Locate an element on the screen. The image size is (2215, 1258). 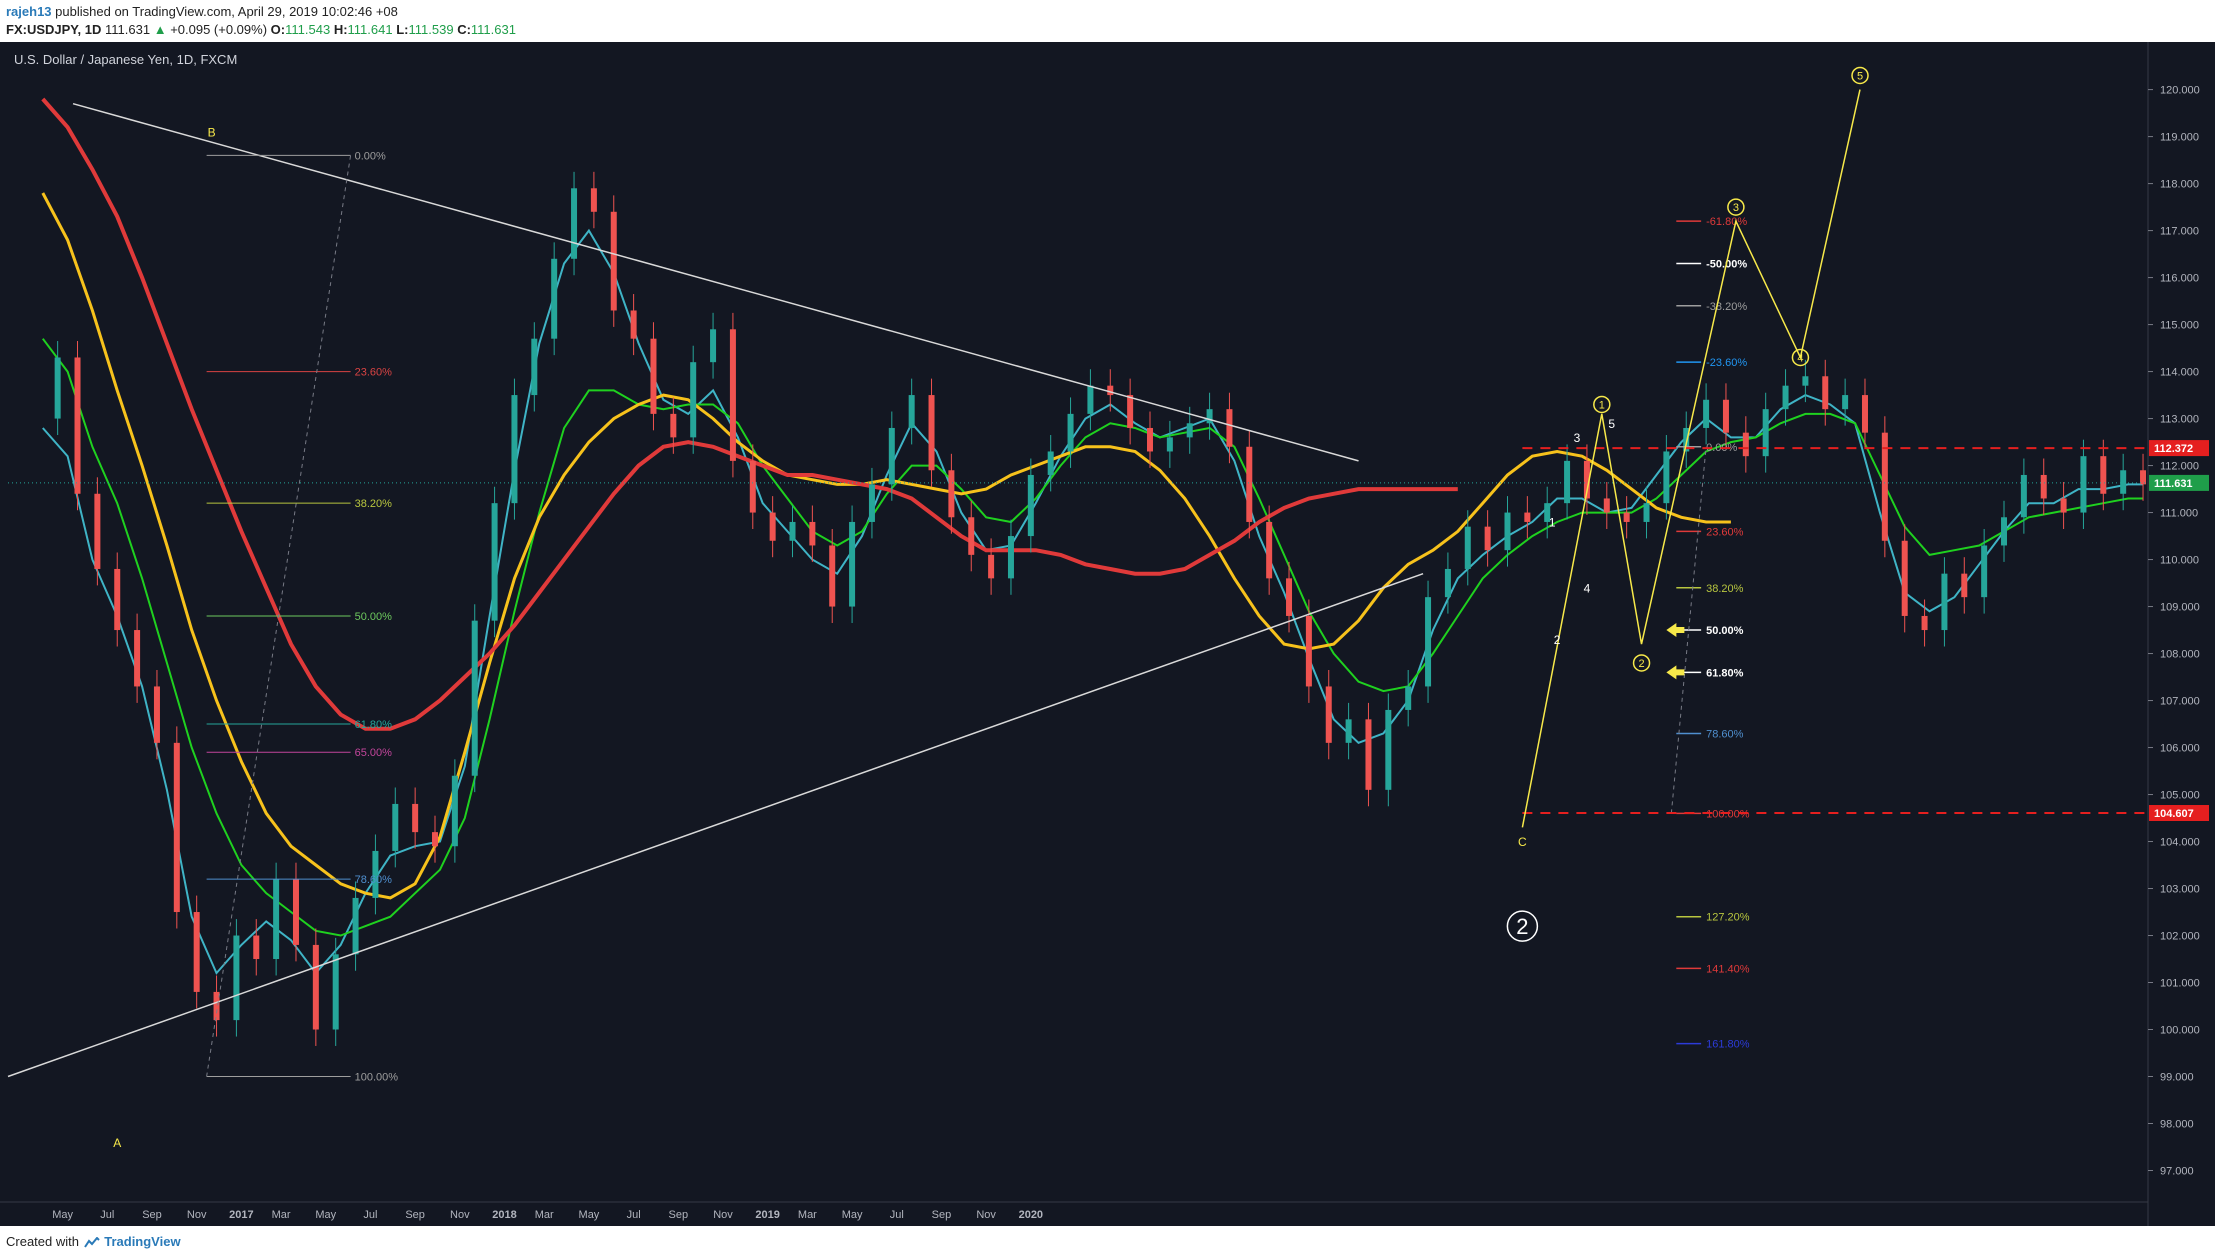
time-tick-label: Mar is located at coordinates (544, 1215).